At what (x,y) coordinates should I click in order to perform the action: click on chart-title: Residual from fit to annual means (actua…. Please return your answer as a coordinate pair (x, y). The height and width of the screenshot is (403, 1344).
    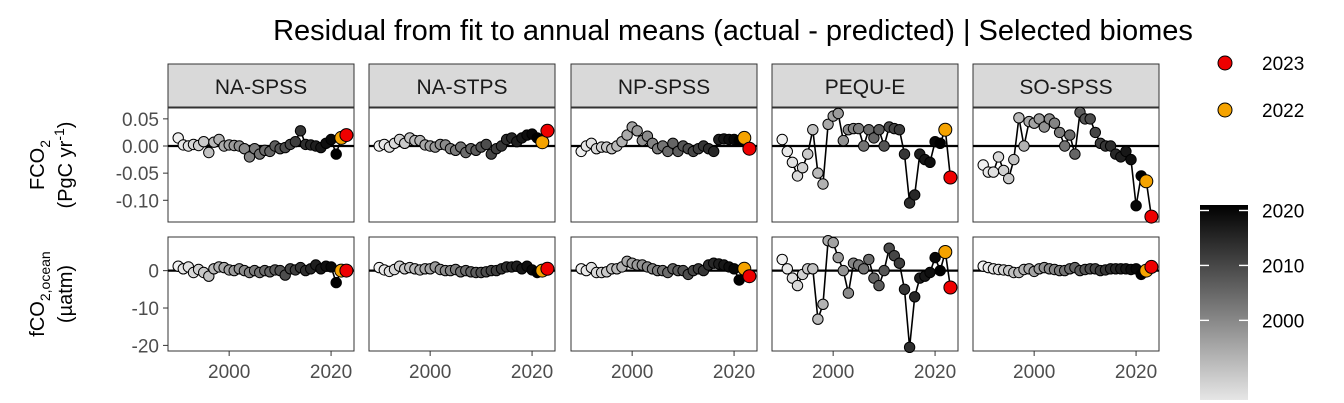
    Looking at the image, I should click on (733, 31).